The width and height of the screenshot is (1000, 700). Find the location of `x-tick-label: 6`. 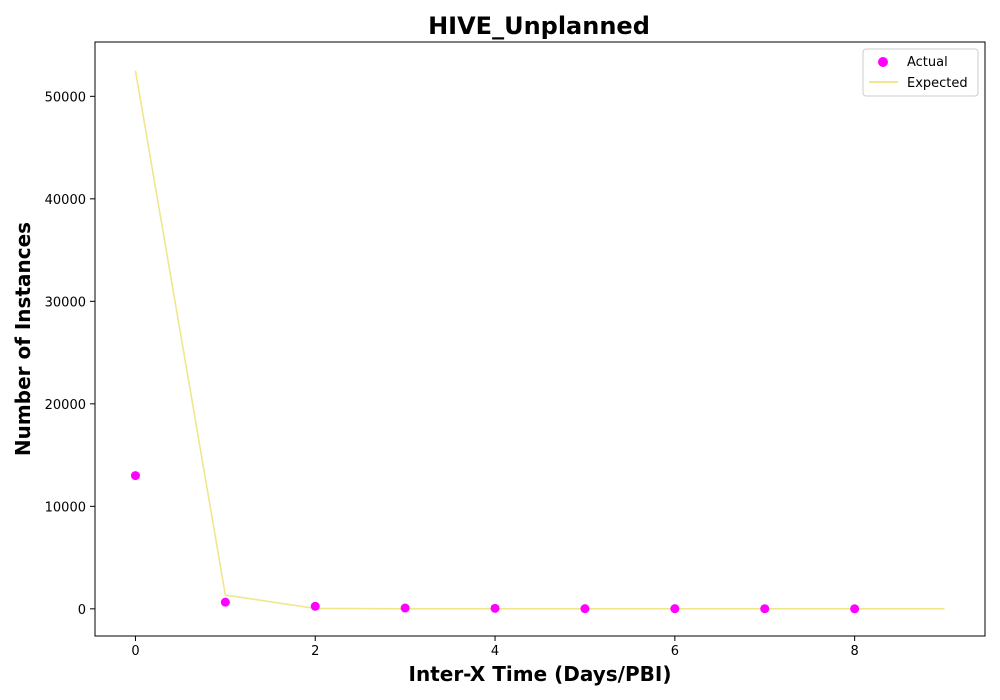

x-tick-label: 6 is located at coordinates (675, 651).